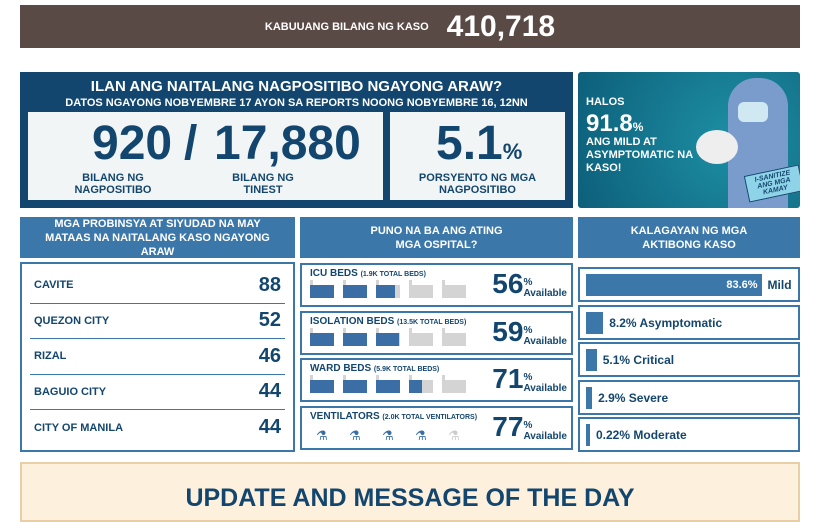  What do you see at coordinates (432, 322) in the screenshot?
I see `capacity-total: (13.5K TOTAL BEDS)` at bounding box center [432, 322].